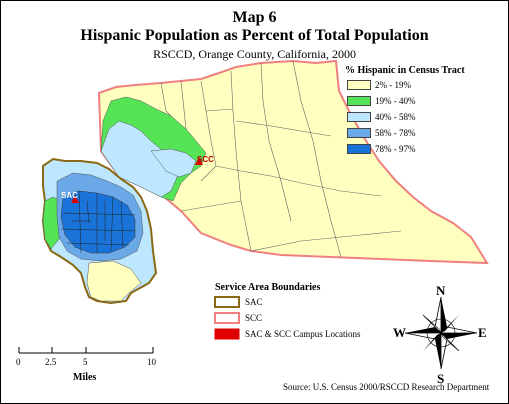 The image size is (509, 404). Describe the element at coordinates (482, 332) in the screenshot. I see `compass-e: E` at that location.